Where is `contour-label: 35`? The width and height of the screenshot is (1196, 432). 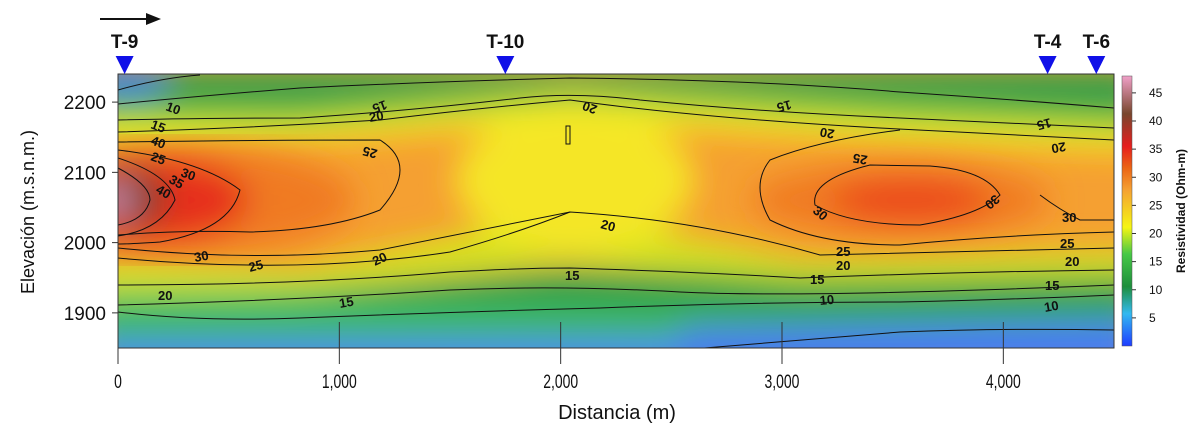 contour-label: 35 is located at coordinates (177, 182).